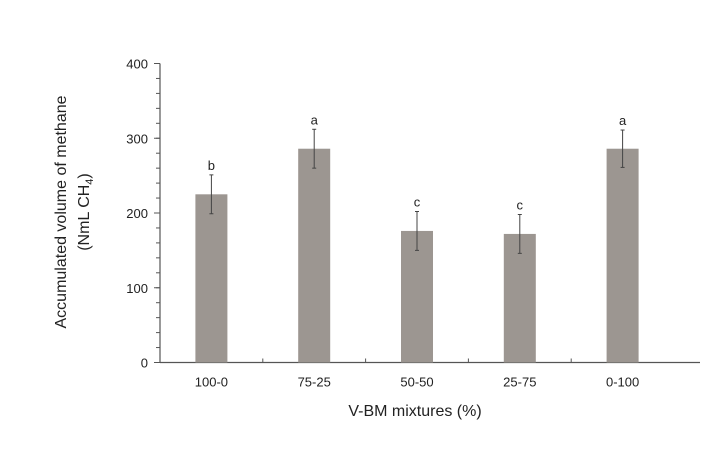 The width and height of the screenshot is (718, 458). I want to click on x-tick-label: 25-75, so click(519, 382).